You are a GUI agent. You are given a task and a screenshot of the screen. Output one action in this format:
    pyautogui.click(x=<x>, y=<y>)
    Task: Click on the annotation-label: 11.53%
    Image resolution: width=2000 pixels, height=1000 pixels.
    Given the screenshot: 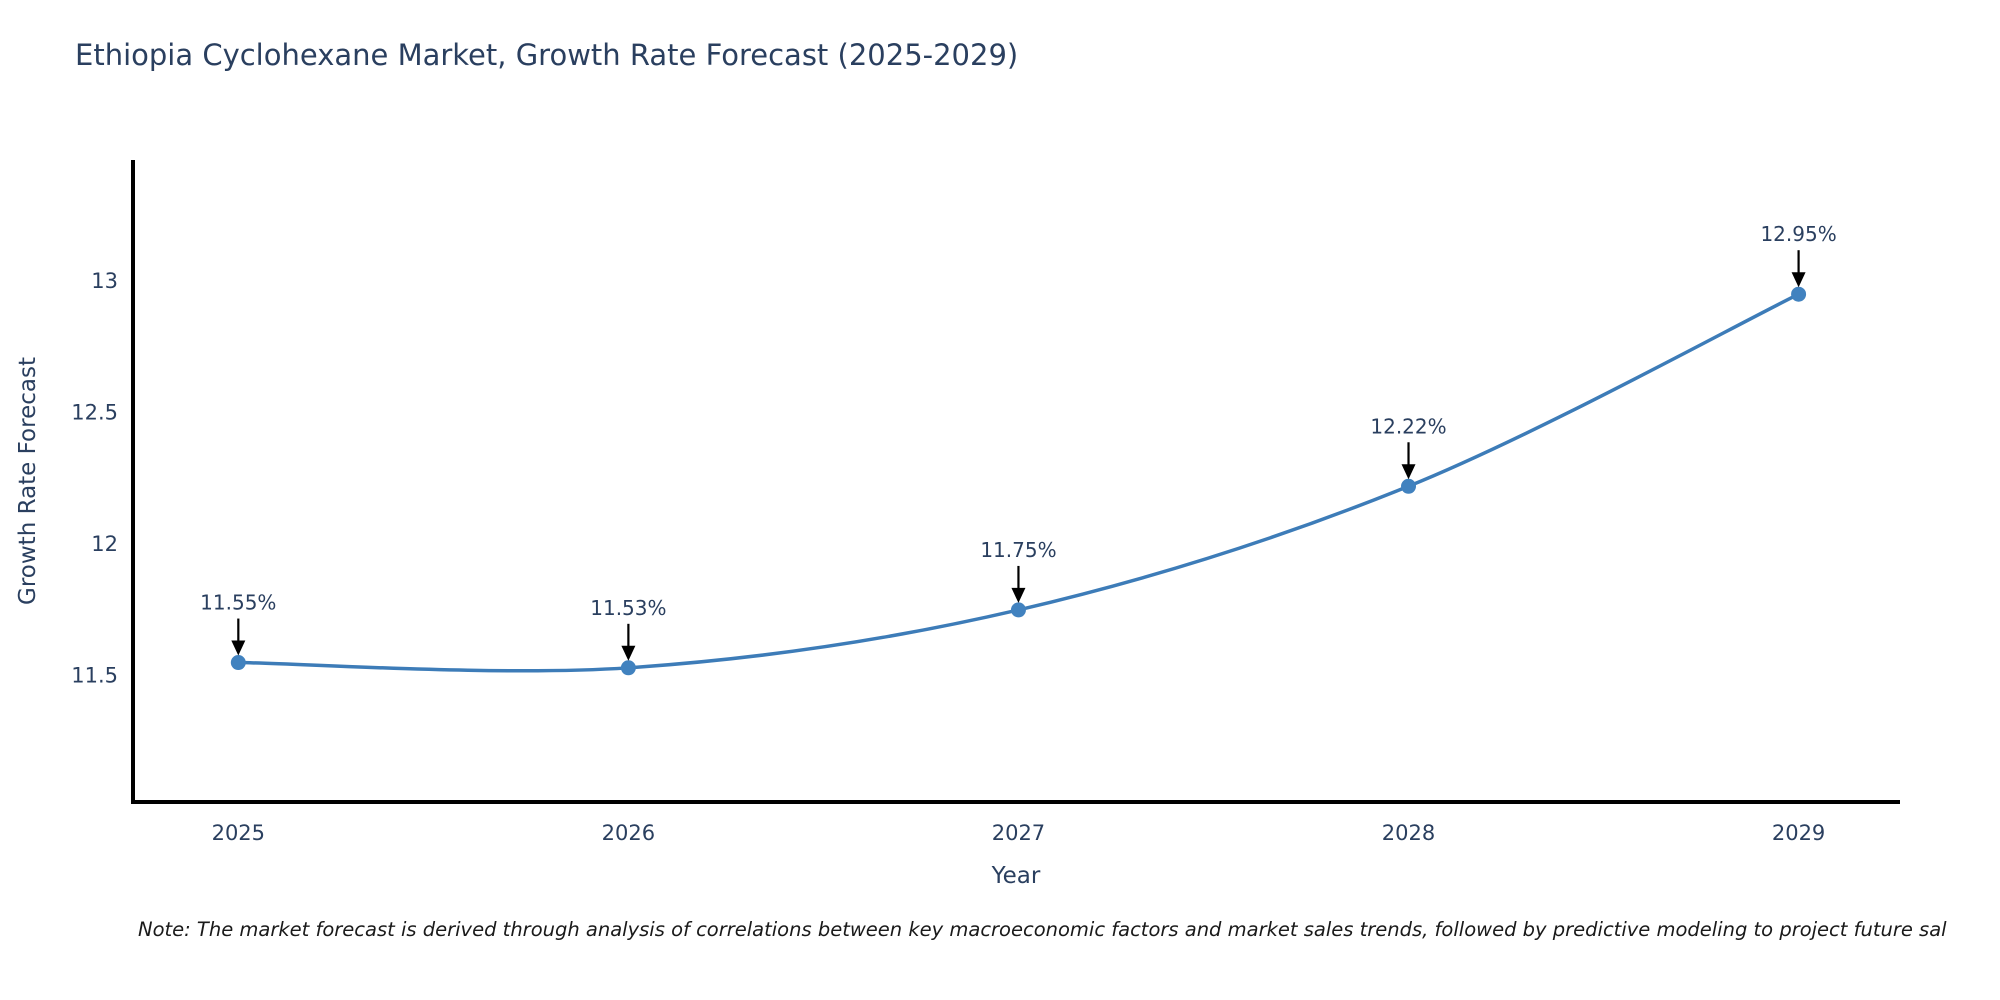 What is the action you would take?
    pyautogui.click(x=628, y=608)
    